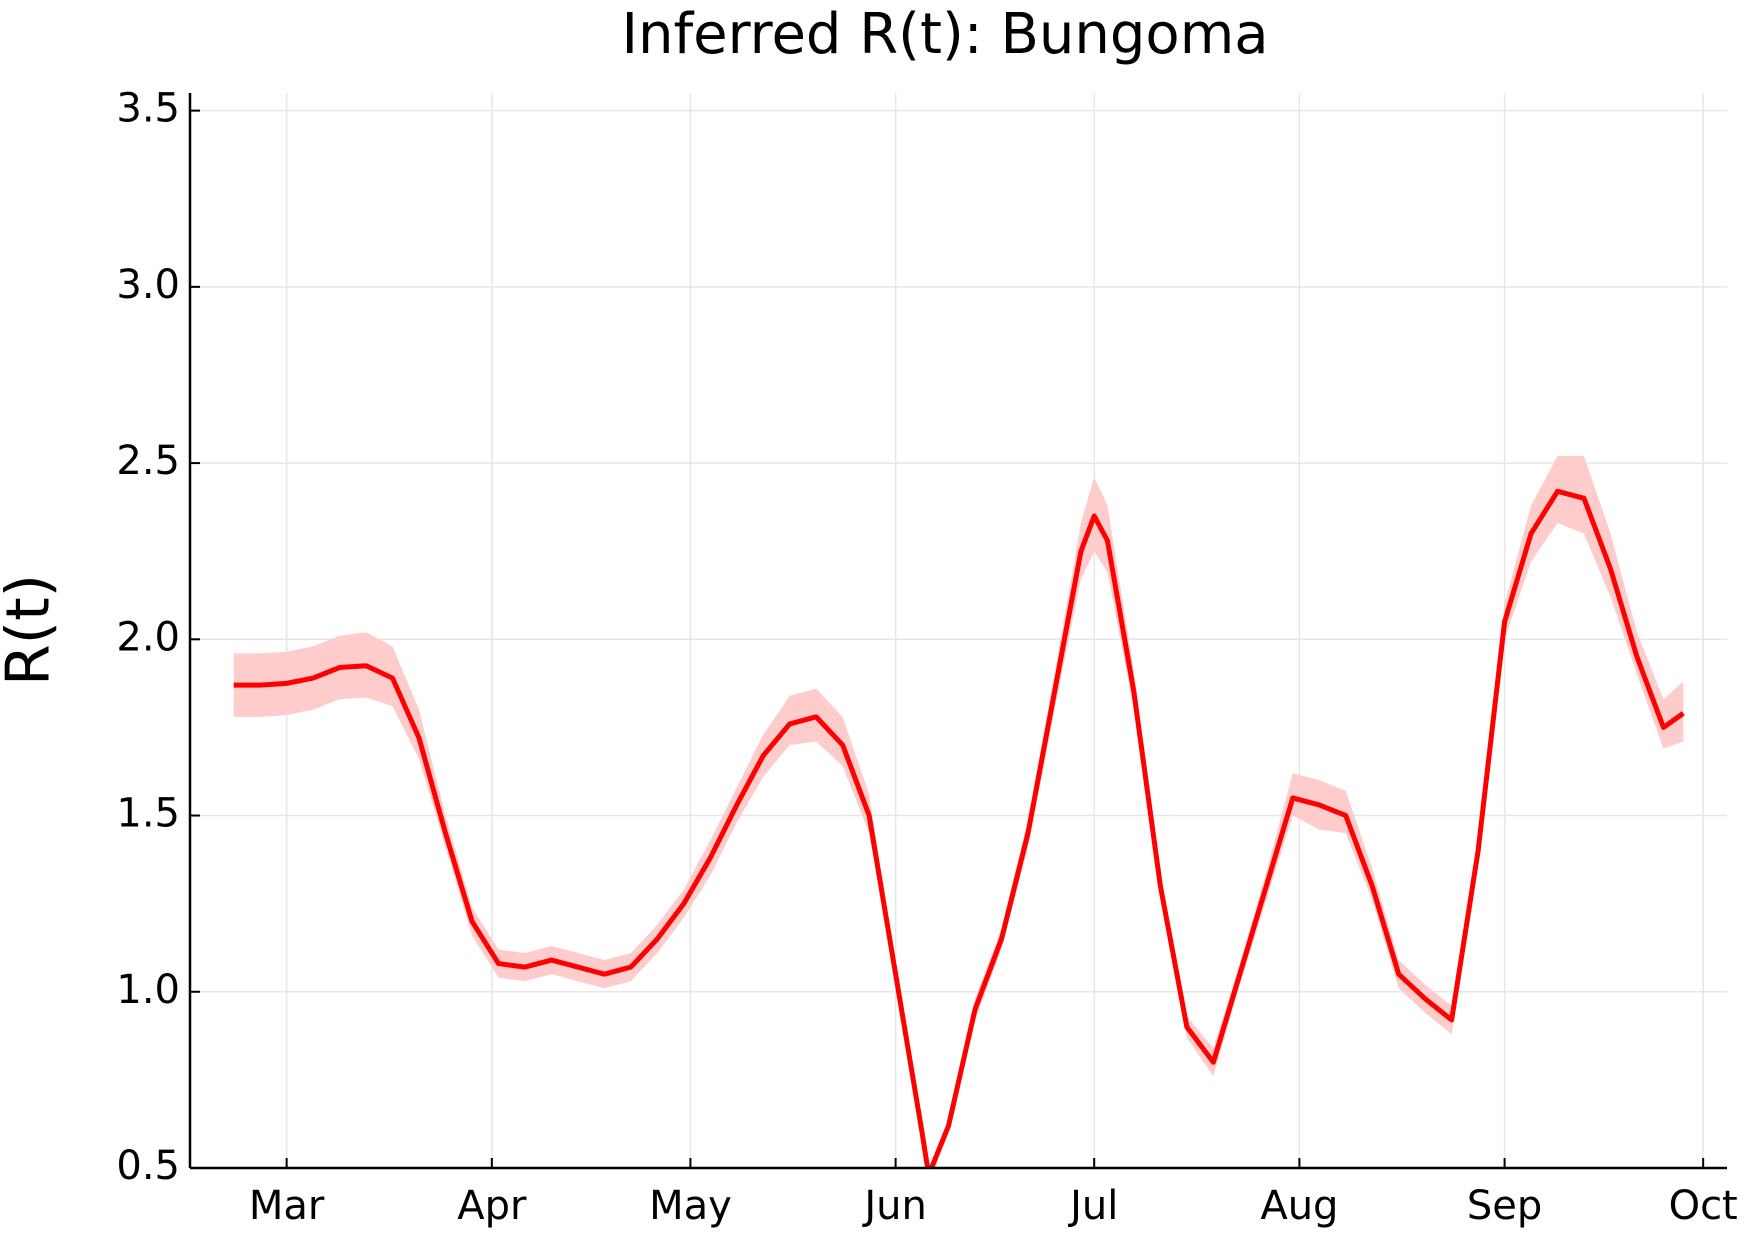 The width and height of the screenshot is (1750, 1250). I want to click on chart-title: Inferred R(t): Bungoma, so click(944, 34).